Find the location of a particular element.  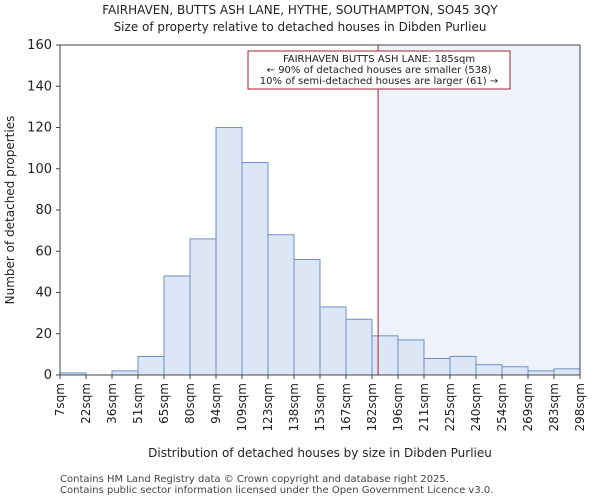

annotation-box is located at coordinates (379, 70).